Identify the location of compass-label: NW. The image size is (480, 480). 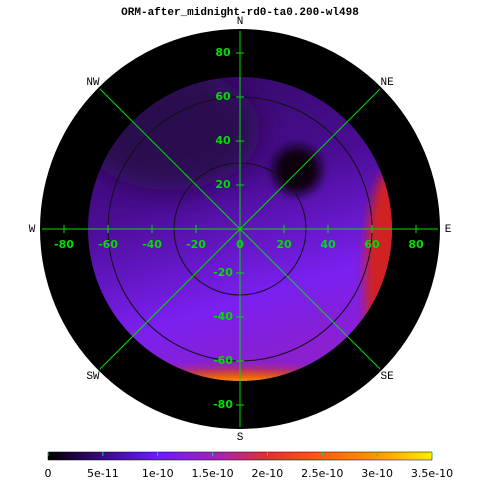
(93, 83).